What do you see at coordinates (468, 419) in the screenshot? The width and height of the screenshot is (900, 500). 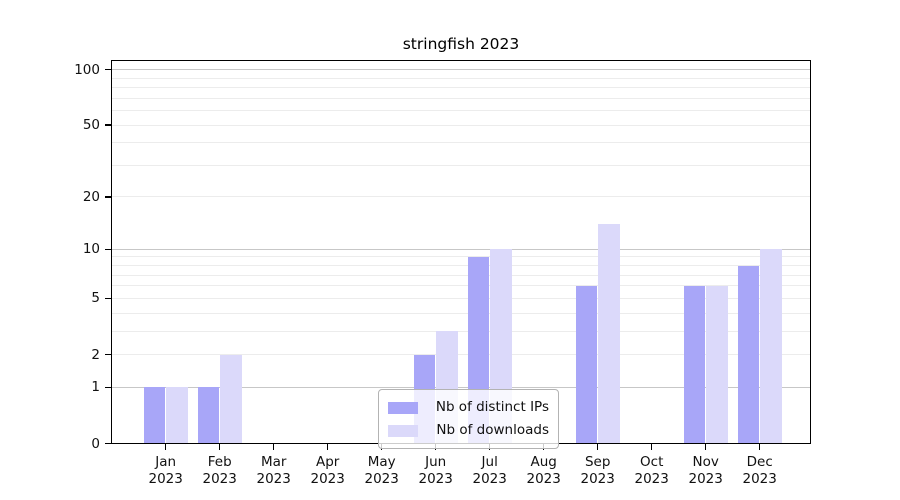 I see `legend: Nb of distinct IPs Nb of downloads` at bounding box center [468, 419].